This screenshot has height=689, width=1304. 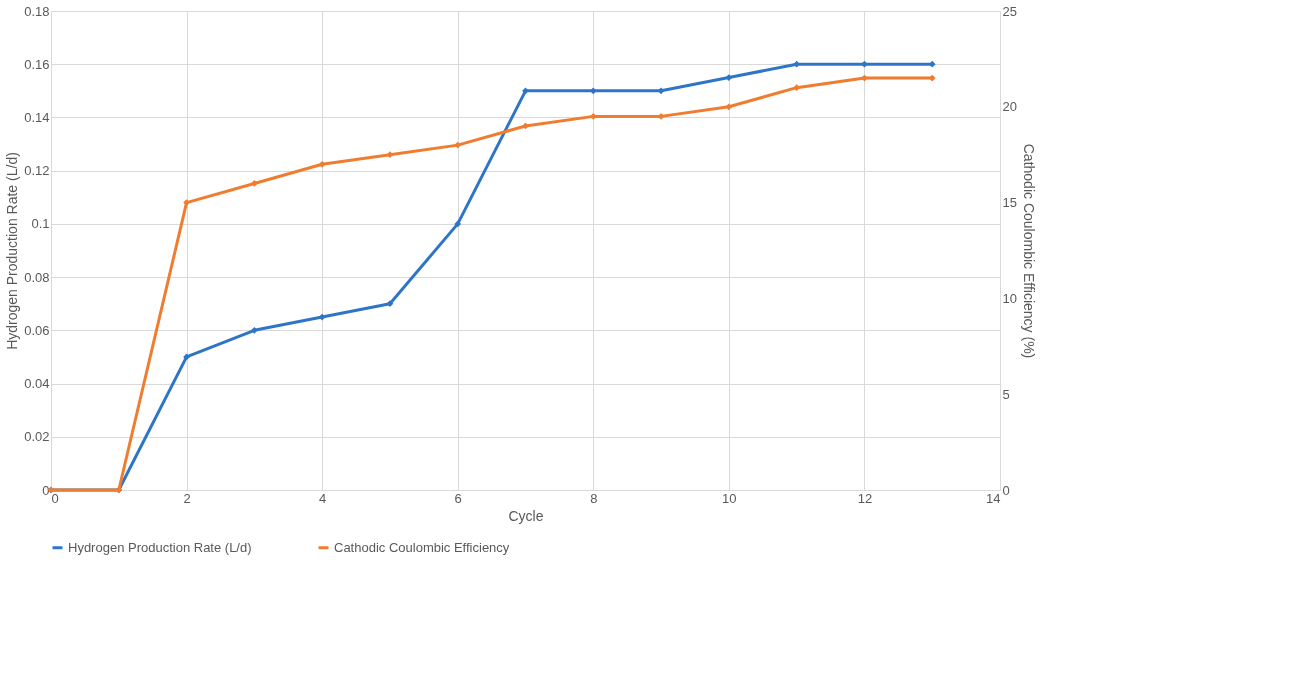 I want to click on x-tick-label: 12, so click(x=865, y=498).